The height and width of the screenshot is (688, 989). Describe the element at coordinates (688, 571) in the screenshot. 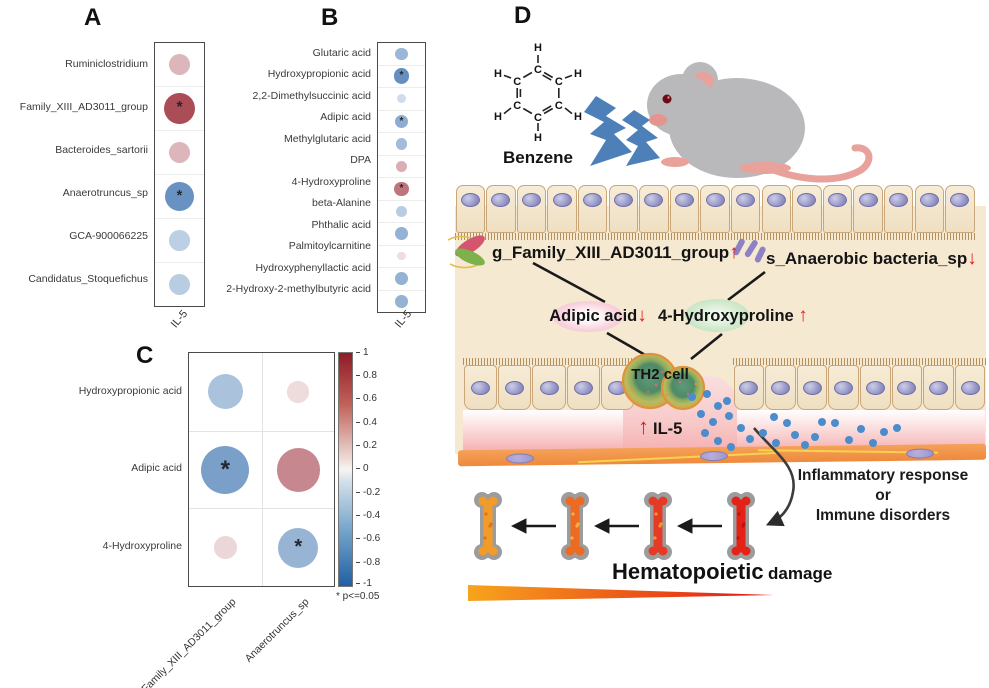

I see `damage-word-main: Hematopoietic` at that location.